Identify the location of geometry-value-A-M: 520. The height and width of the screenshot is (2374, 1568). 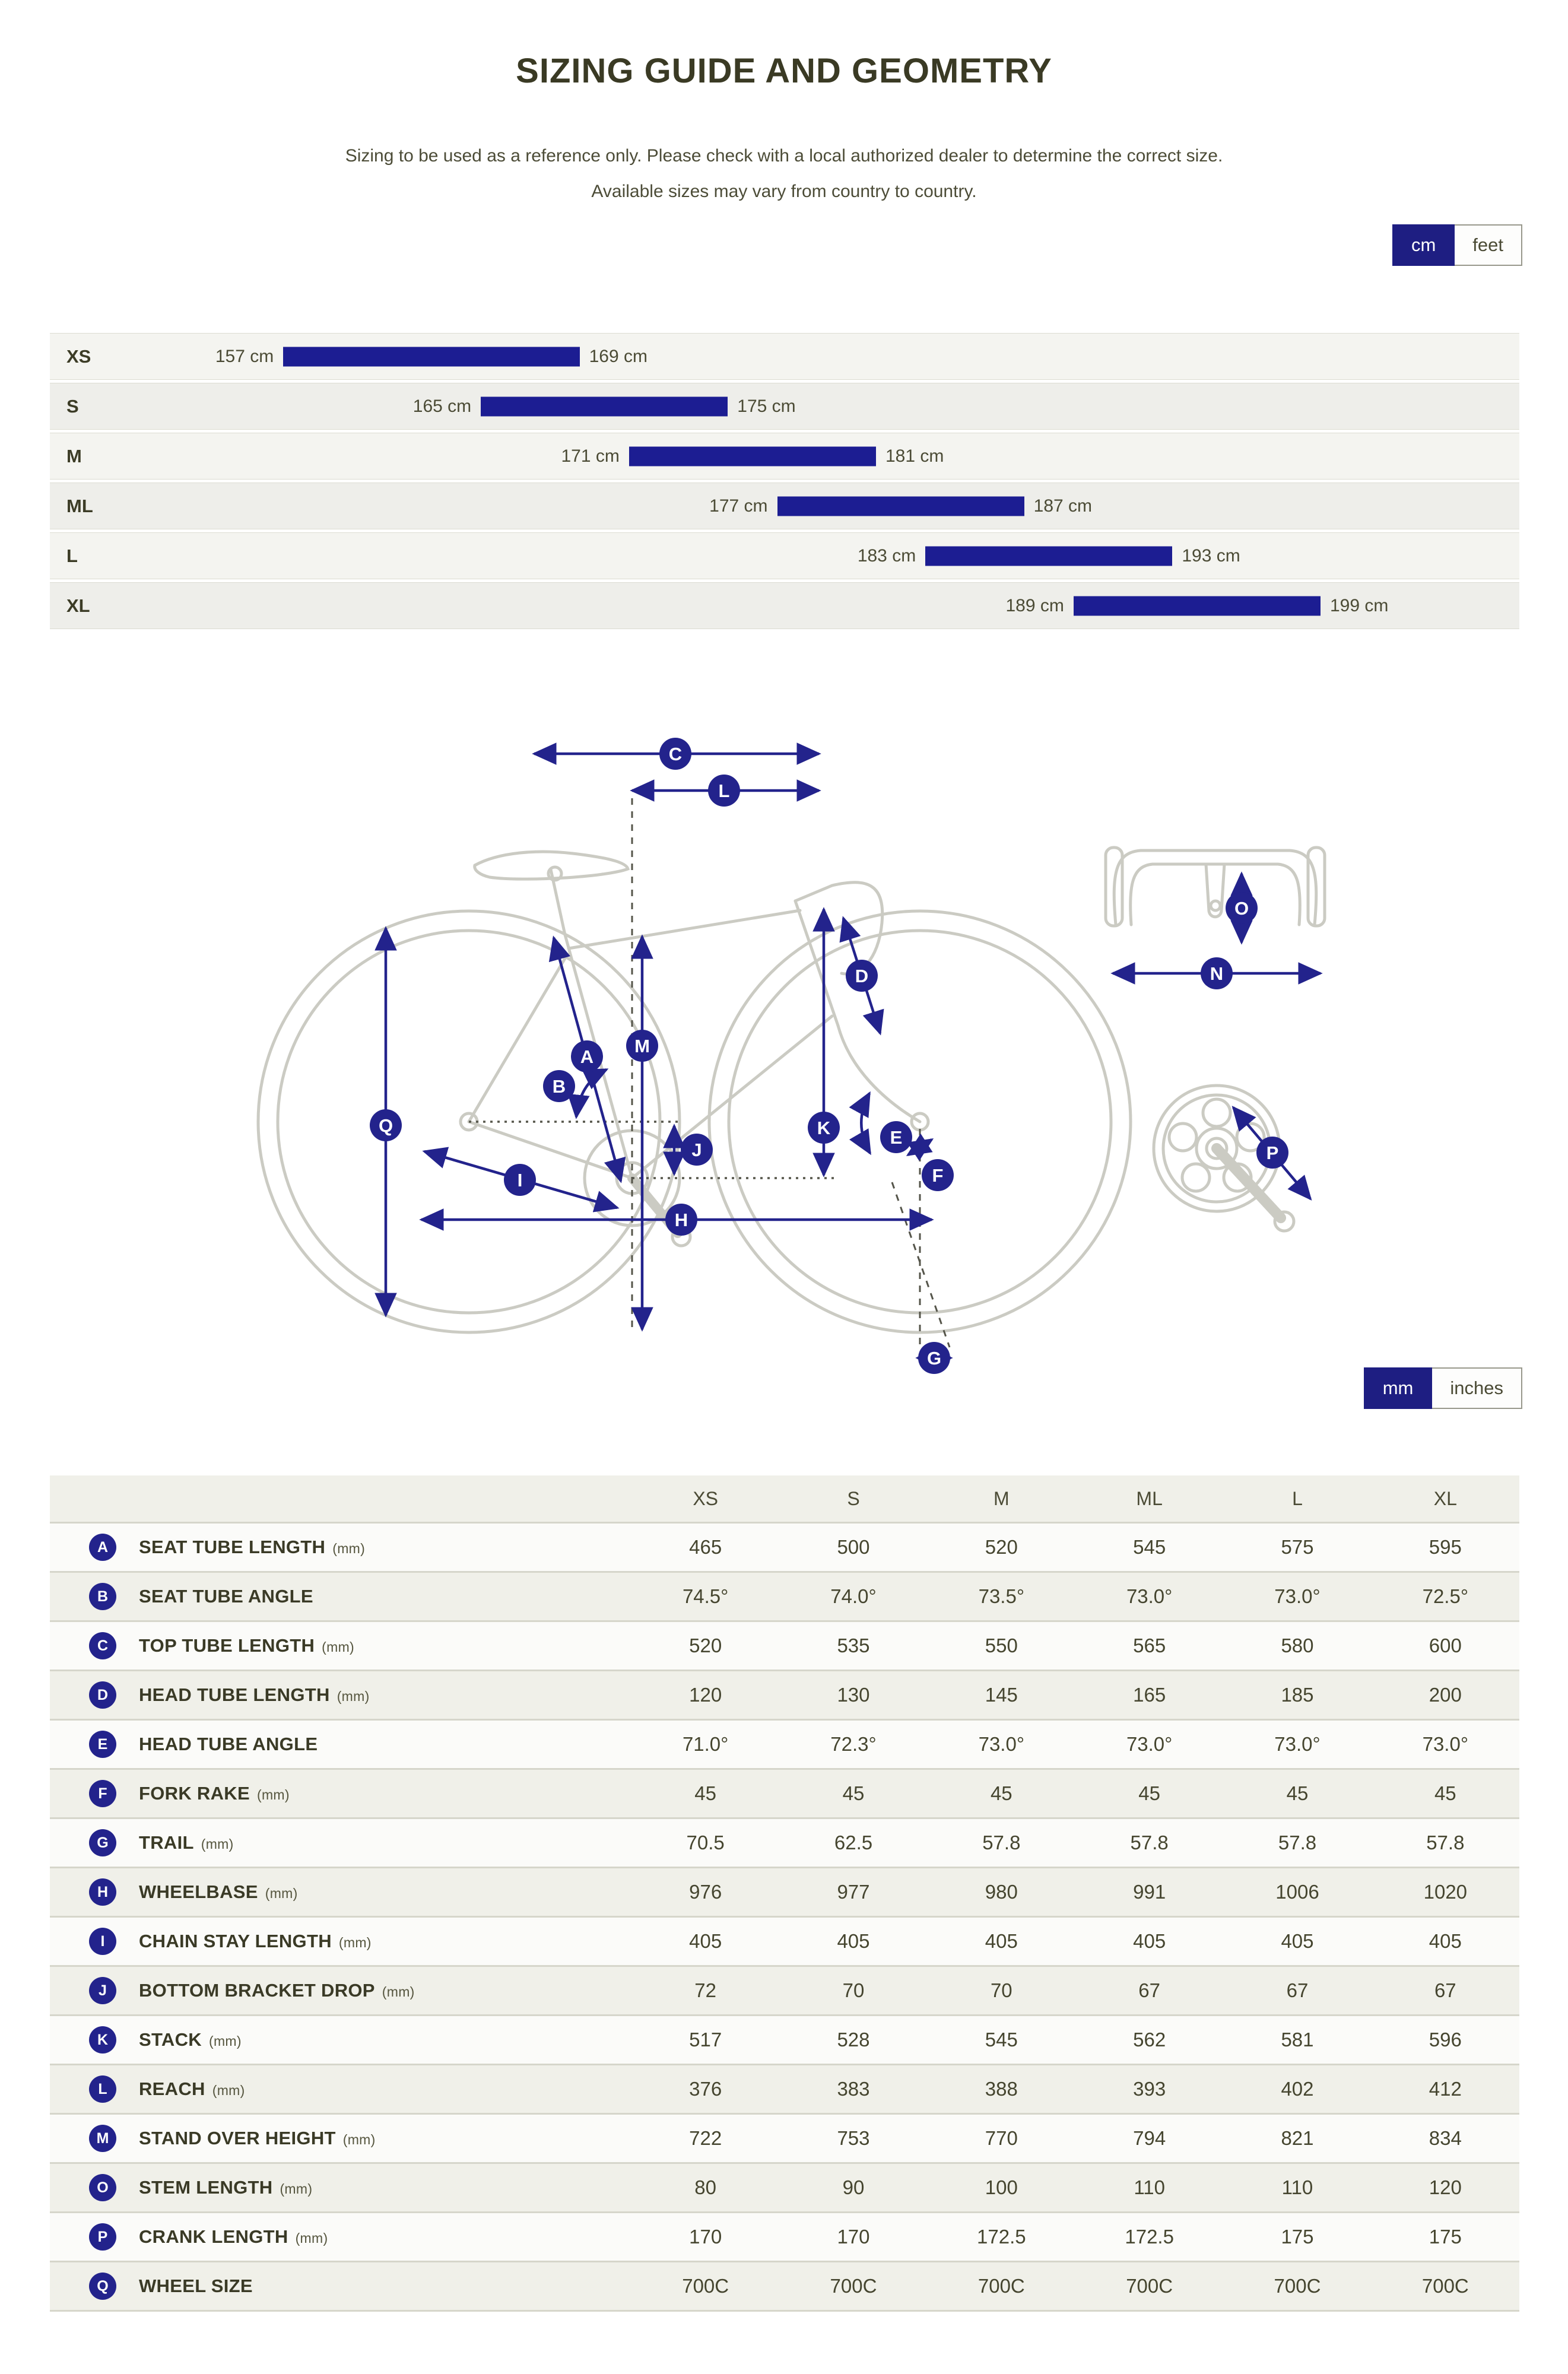
(1001, 1547).